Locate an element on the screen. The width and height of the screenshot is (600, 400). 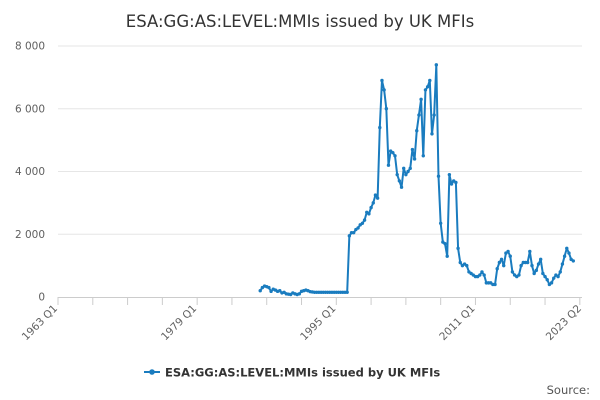
legend-point-marker is located at coordinates (152, 372).